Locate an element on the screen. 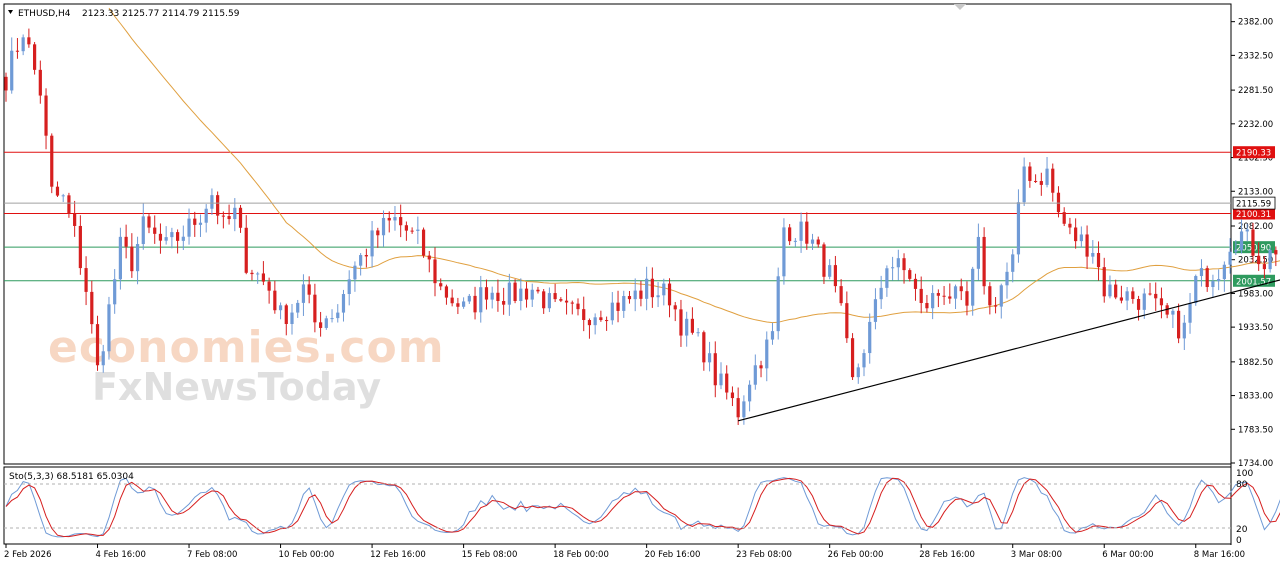 Image resolution: width=1280 pixels, height=572 pixels. stochastic-label: Sto(5,3,3) 68.5181 65.0304 is located at coordinates (71, 477).